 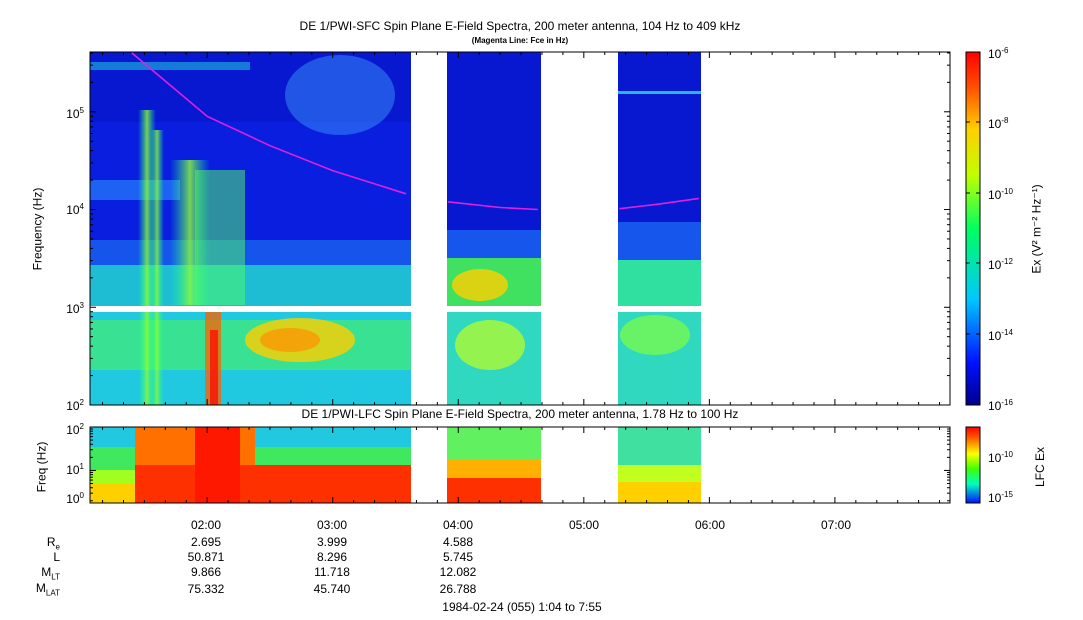 I want to click on lfc-colorbar, so click(x=973, y=465).